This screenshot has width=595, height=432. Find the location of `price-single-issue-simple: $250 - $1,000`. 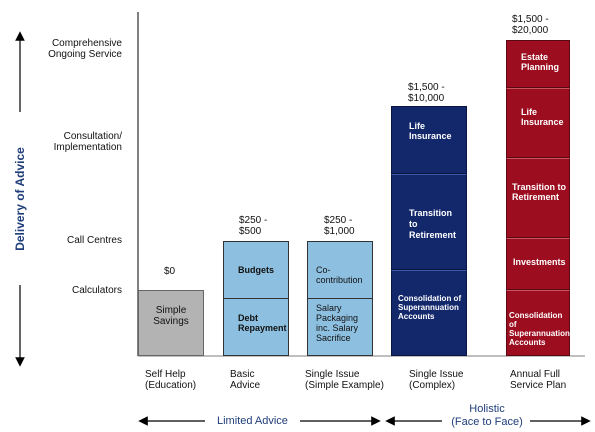

price-single-issue-simple: $250 - $1,000 is located at coordinates (339, 226).